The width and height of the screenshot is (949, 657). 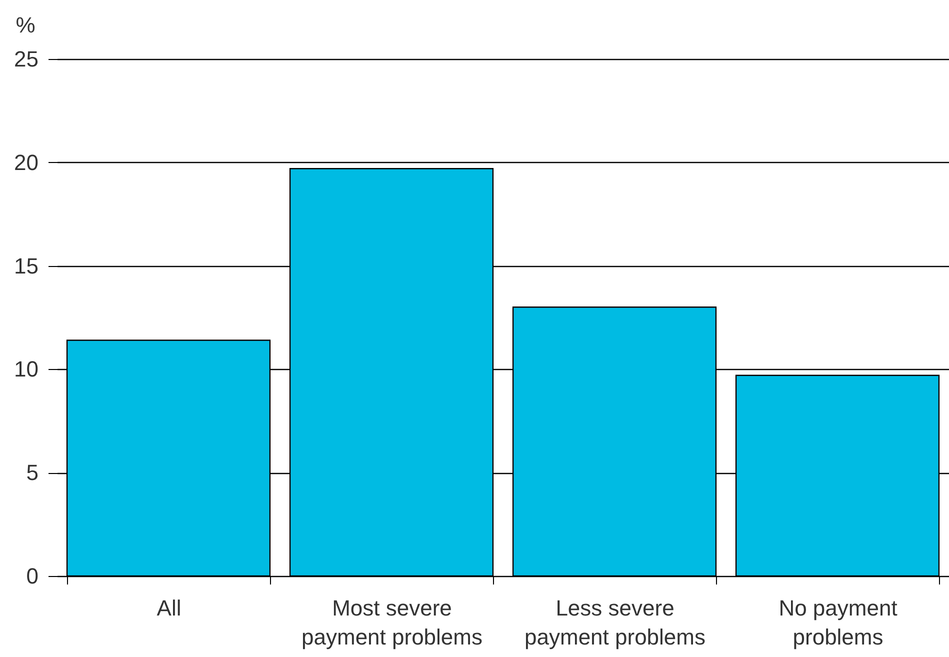 What do you see at coordinates (838, 623) in the screenshot?
I see `x-tick-label: No payment problems` at bounding box center [838, 623].